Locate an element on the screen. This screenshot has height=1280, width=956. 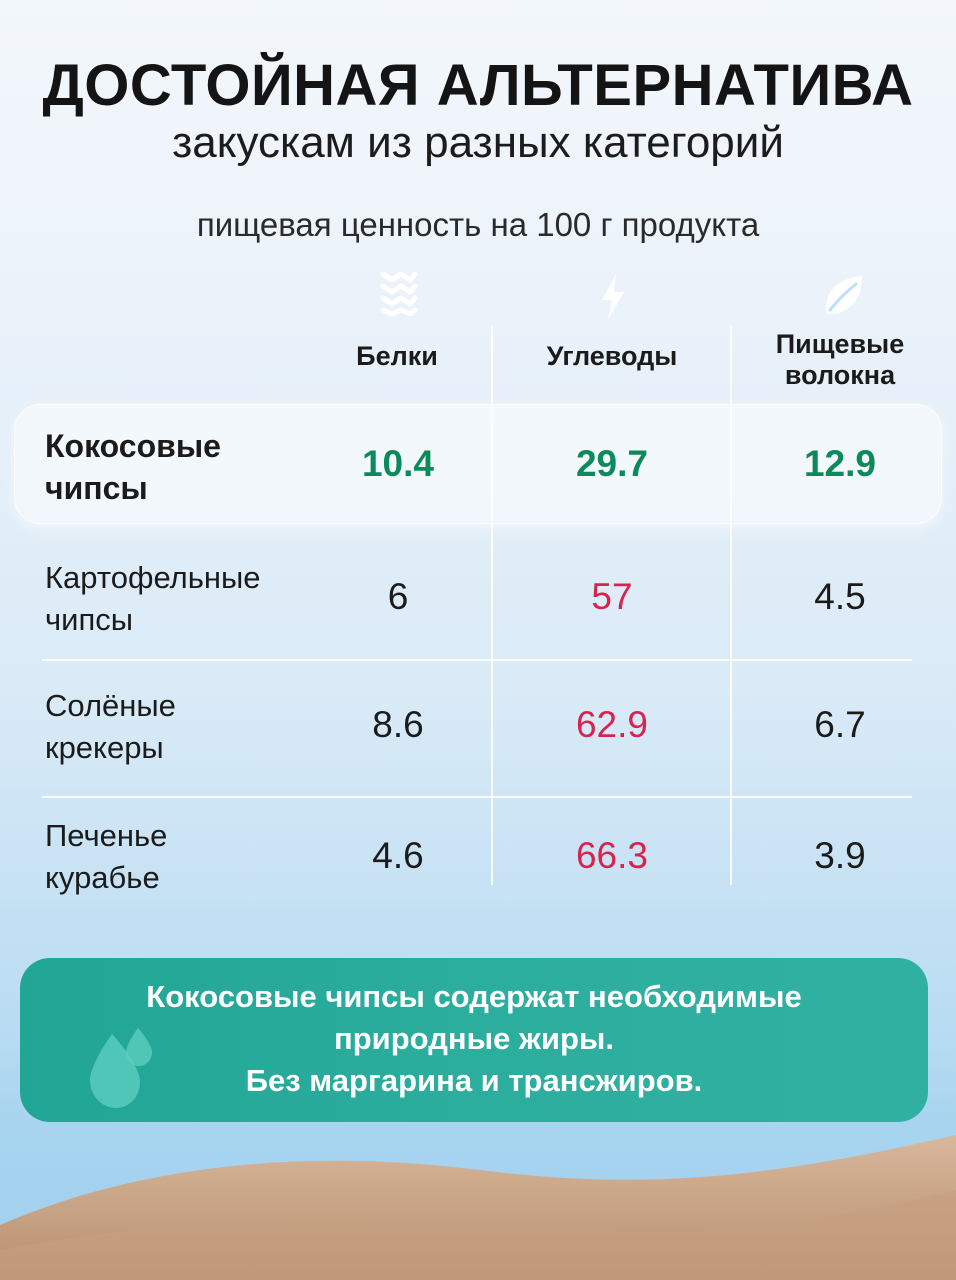
table-cell-carbs: 62.9 is located at coordinates (611, 724).